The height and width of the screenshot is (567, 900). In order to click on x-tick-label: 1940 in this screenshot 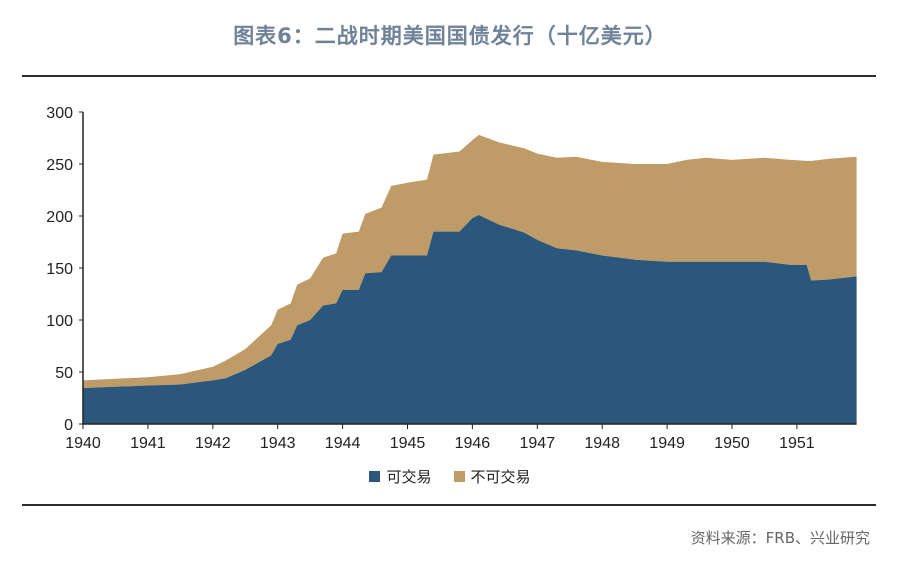, I will do `click(83, 443)`.